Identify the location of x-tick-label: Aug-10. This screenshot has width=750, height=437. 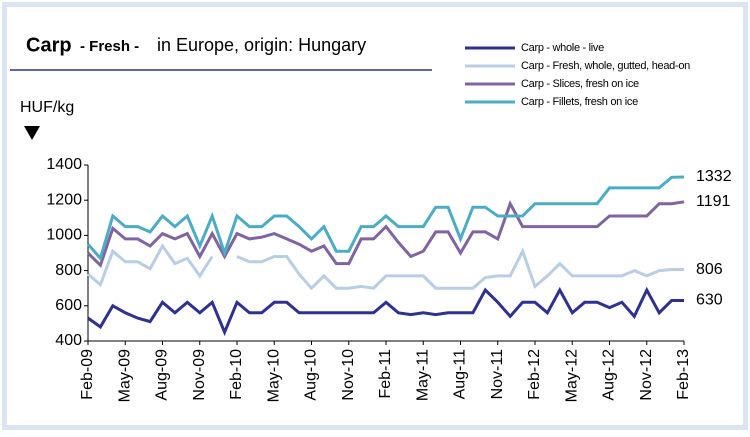
(311, 375).